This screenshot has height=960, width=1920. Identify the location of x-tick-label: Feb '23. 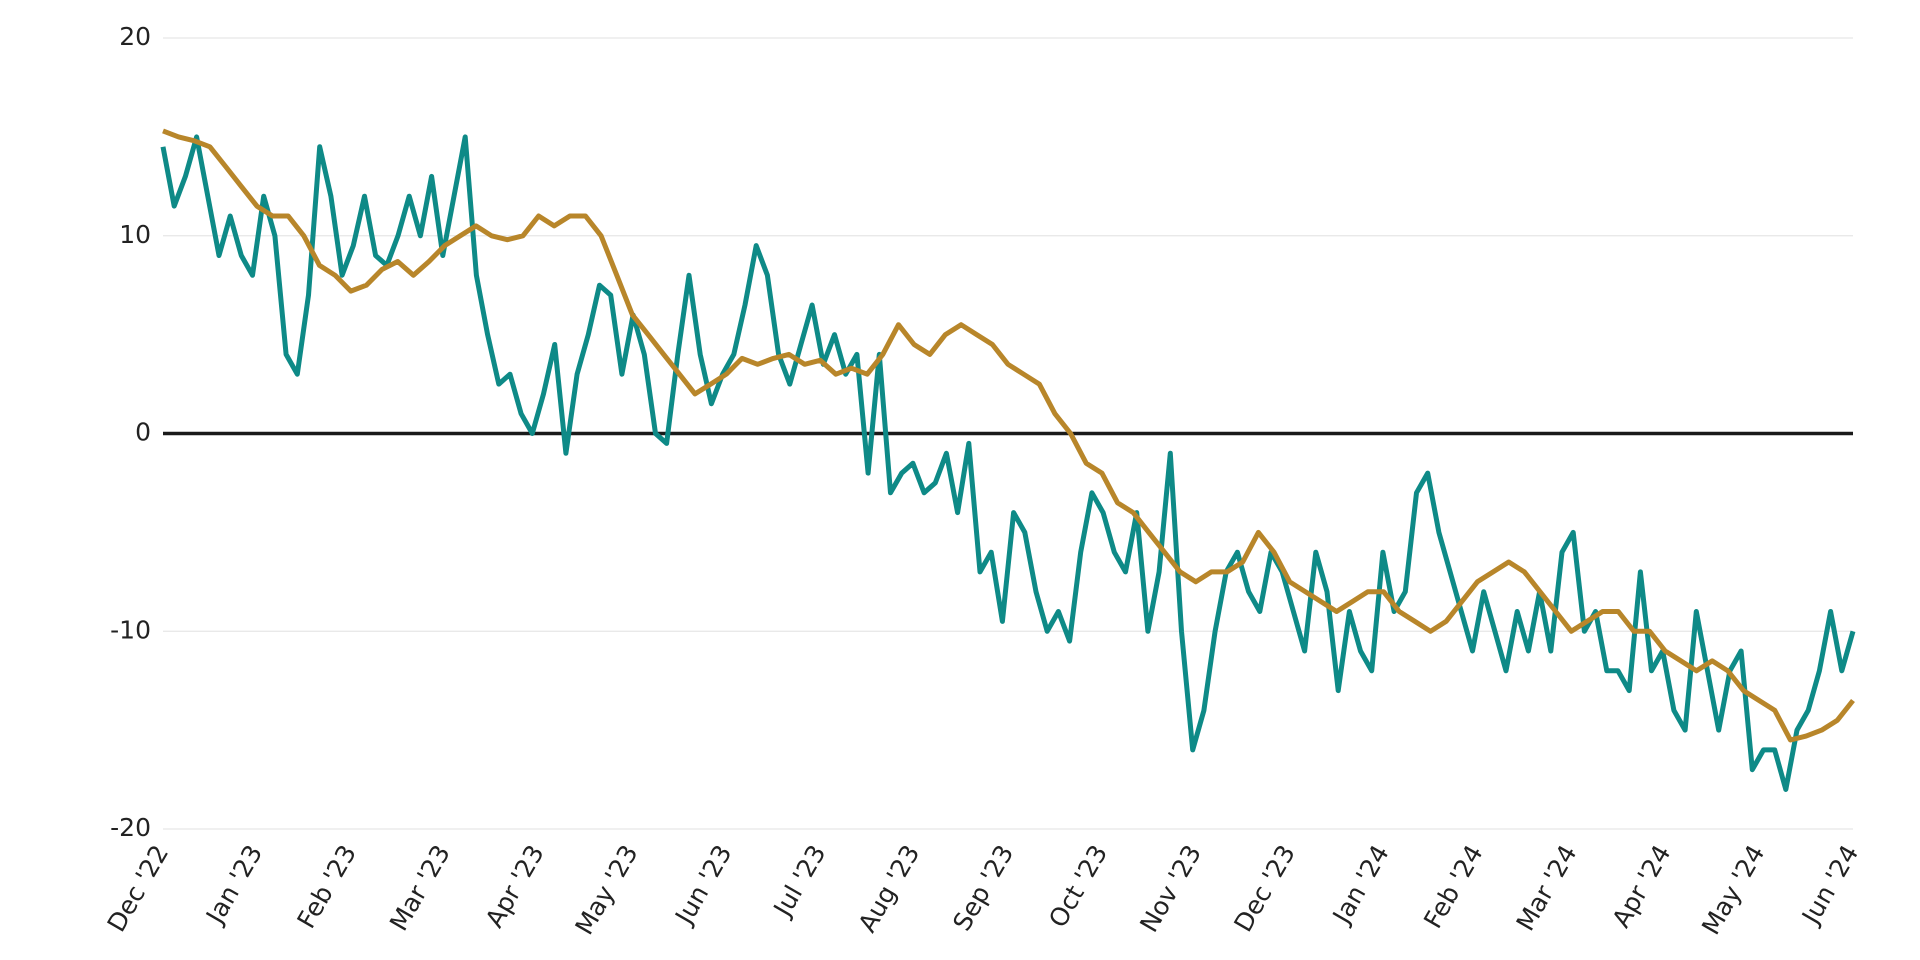
(326, 886).